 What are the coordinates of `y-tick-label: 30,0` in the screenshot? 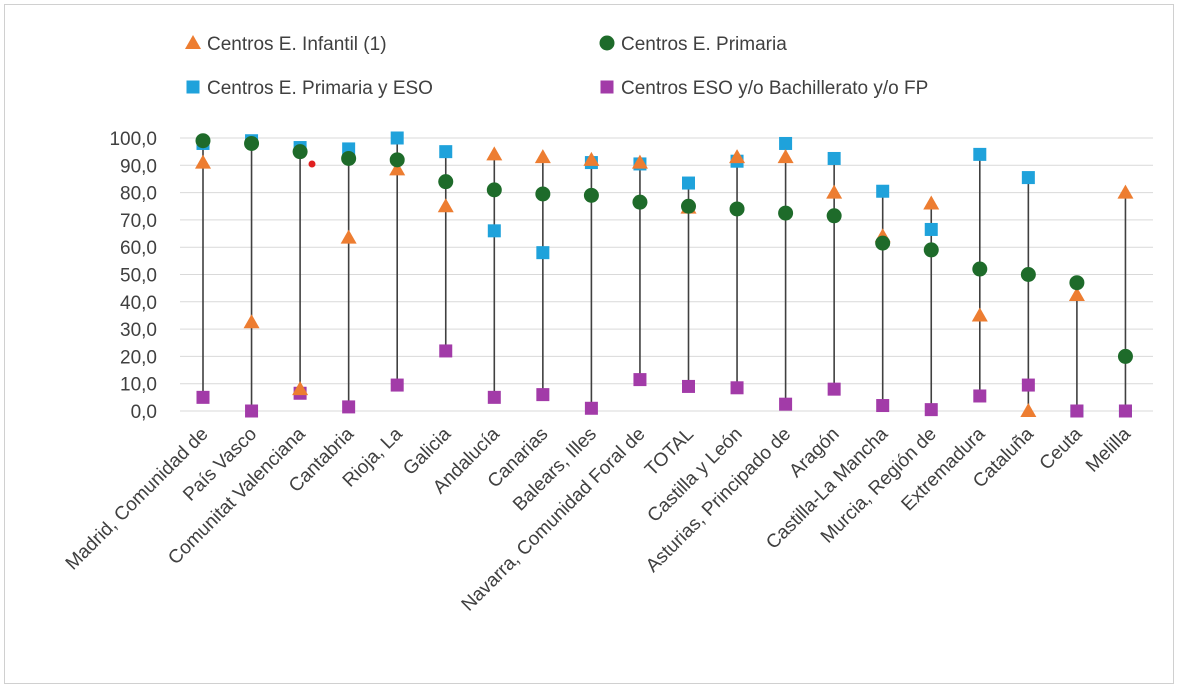 It's located at (138, 330).